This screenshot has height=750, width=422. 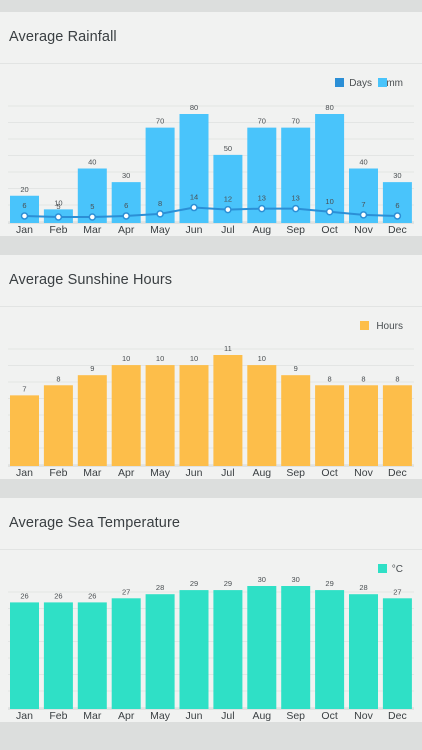 I want to click on sea-temperature-title: Average Sea Temperature, so click(x=95, y=523).